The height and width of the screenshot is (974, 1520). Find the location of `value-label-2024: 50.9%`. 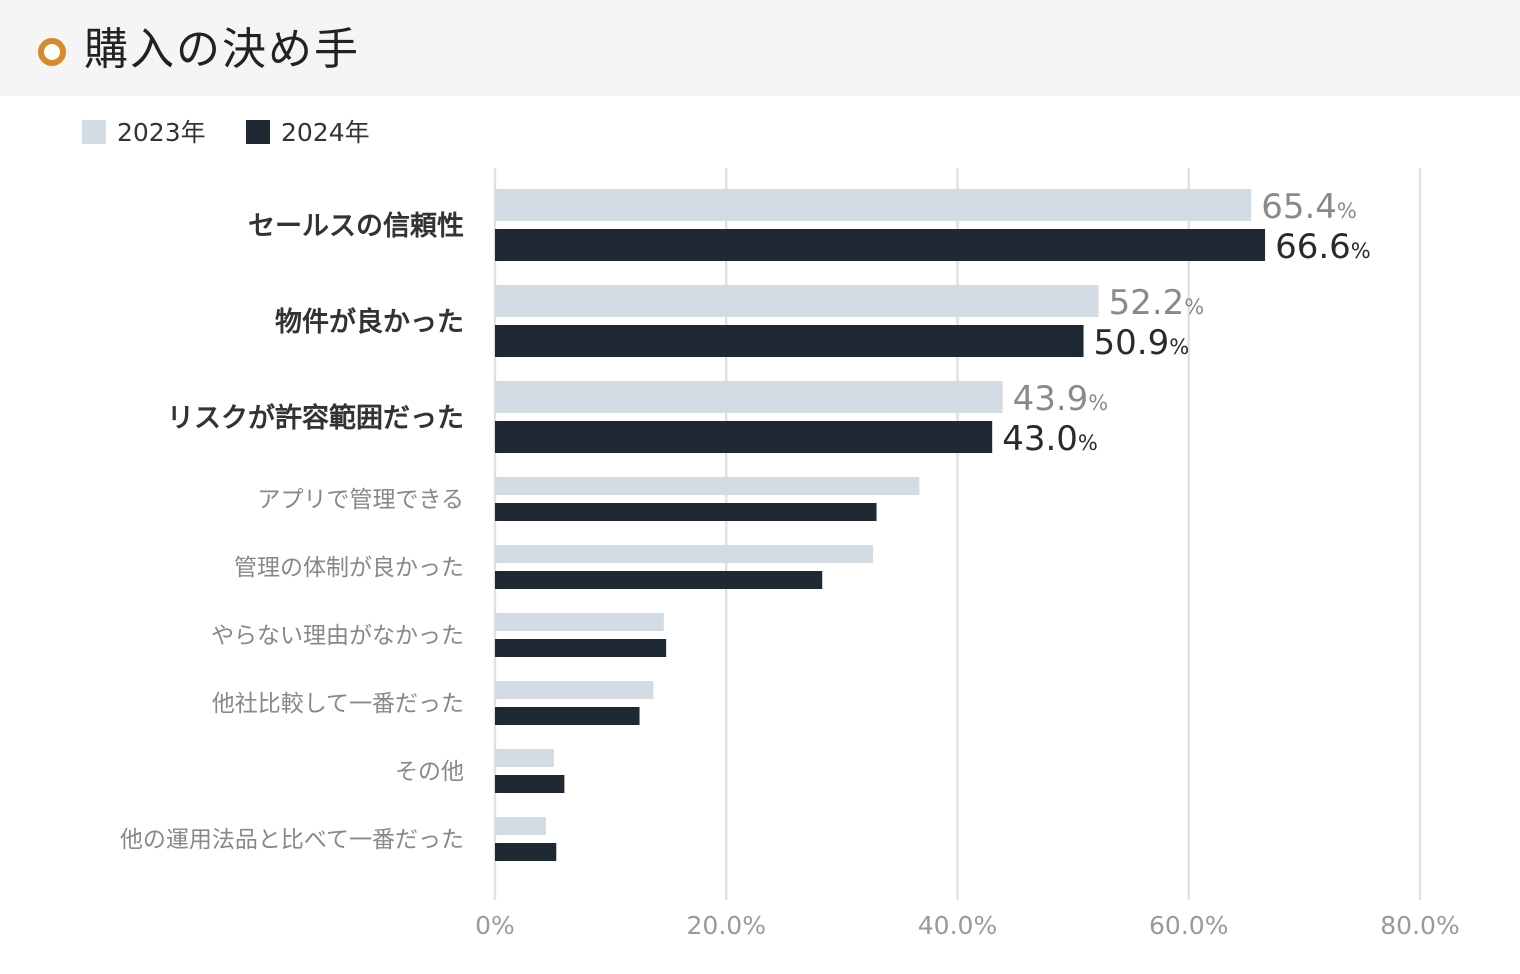

value-label-2024: 50.9% is located at coordinates (1142, 343).